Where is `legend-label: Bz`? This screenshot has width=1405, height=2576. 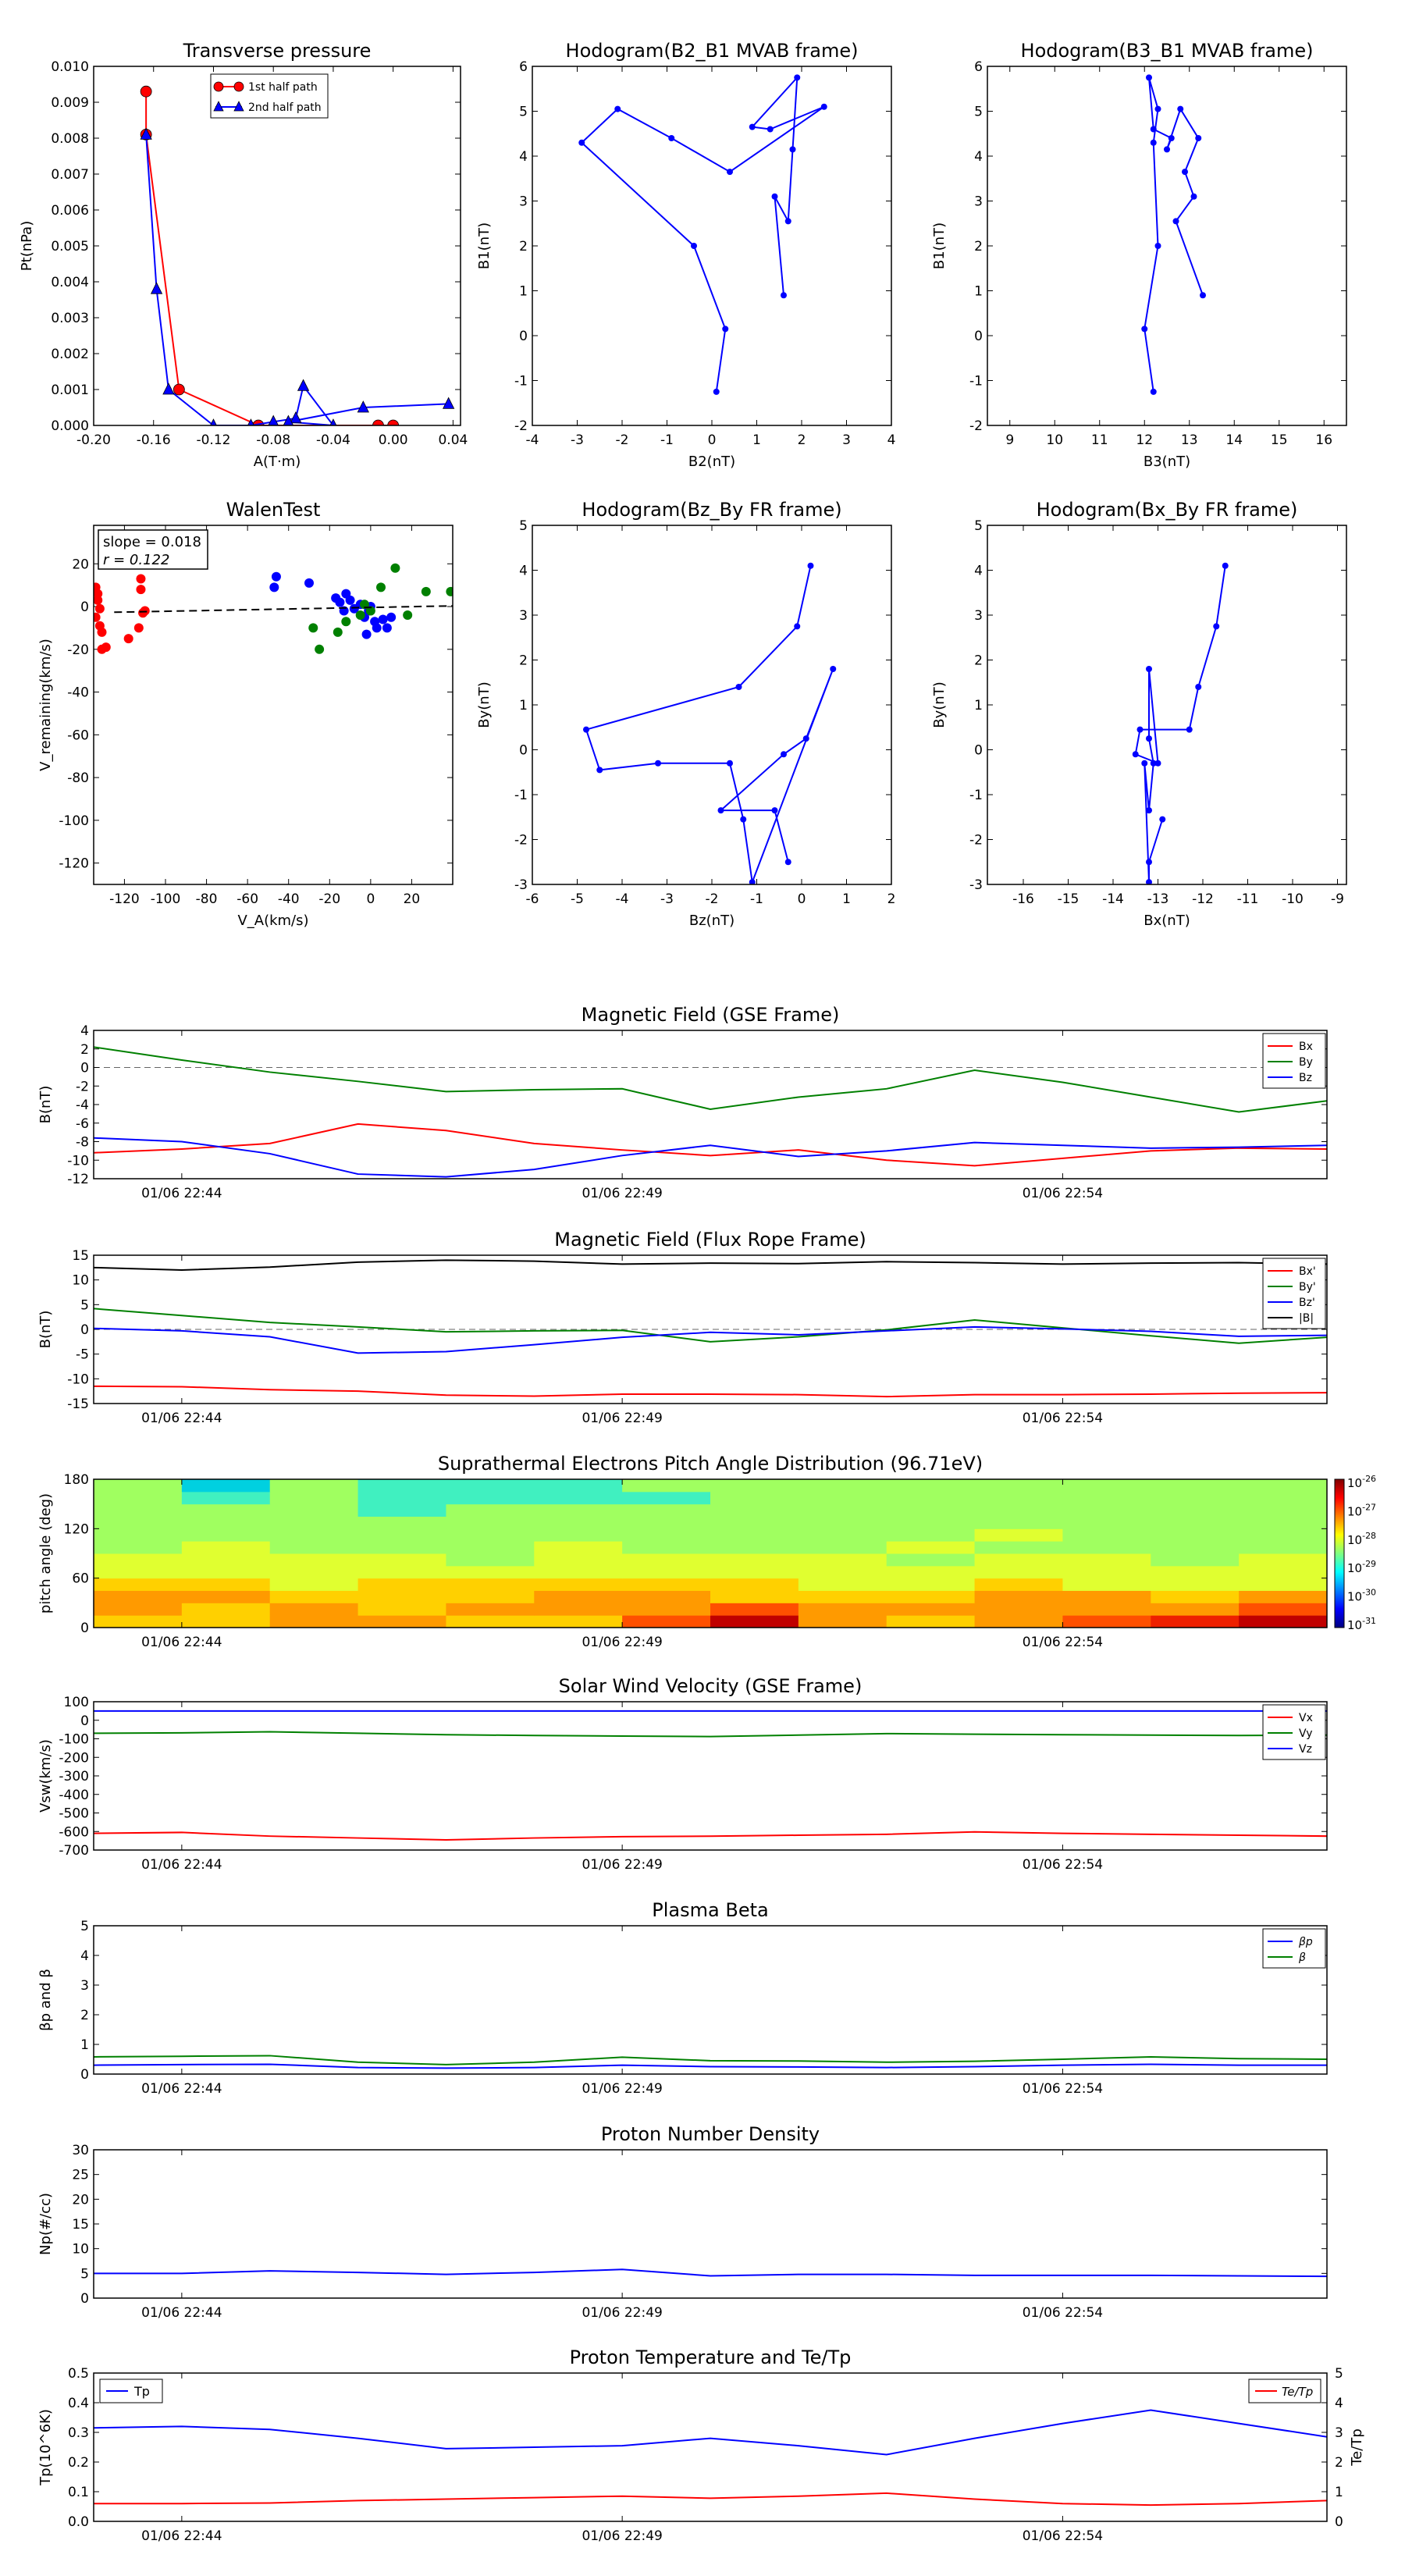 legend-label: Bz is located at coordinates (1305, 1078).